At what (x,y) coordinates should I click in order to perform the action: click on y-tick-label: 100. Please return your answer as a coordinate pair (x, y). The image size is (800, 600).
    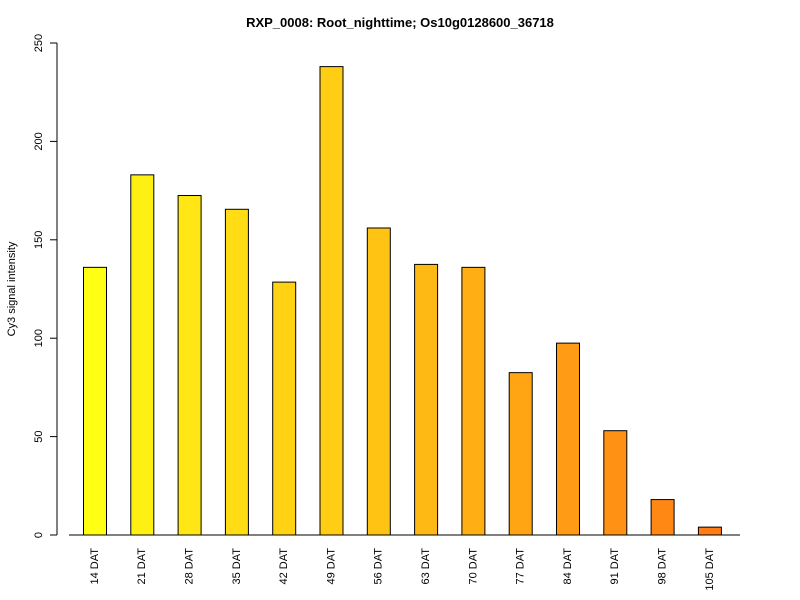
    Looking at the image, I should click on (39, 338).